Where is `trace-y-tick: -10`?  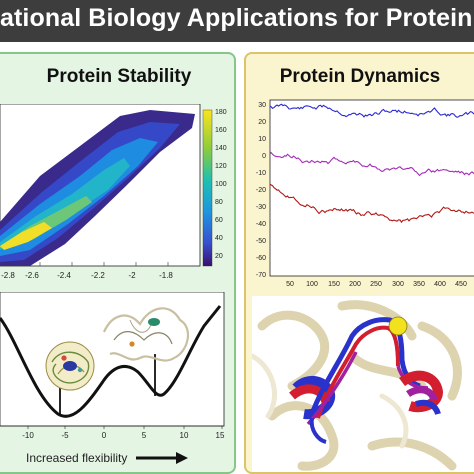 trace-y-tick: -10 is located at coordinates (261, 173).